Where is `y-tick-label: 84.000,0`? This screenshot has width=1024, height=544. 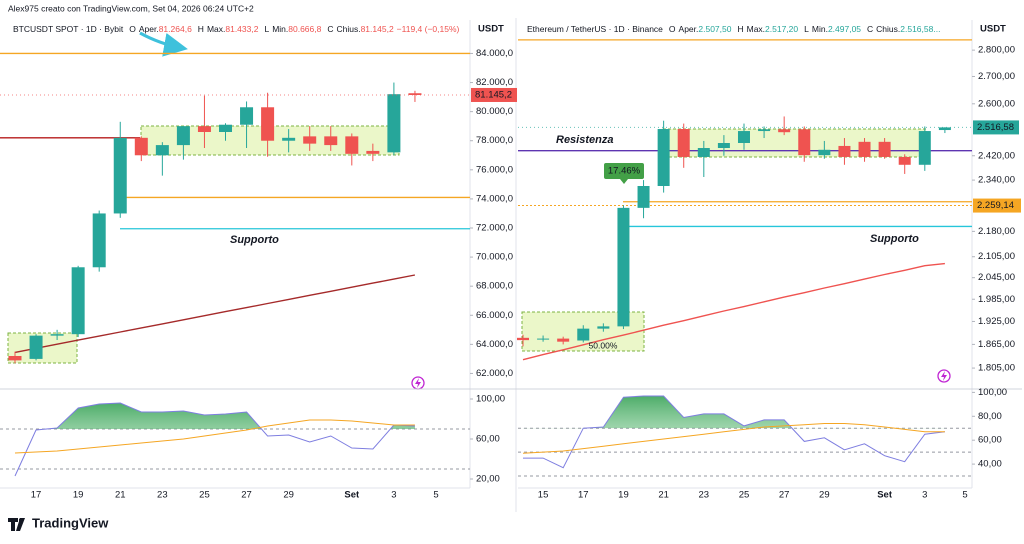 y-tick-label: 84.000,0 is located at coordinates (494, 53).